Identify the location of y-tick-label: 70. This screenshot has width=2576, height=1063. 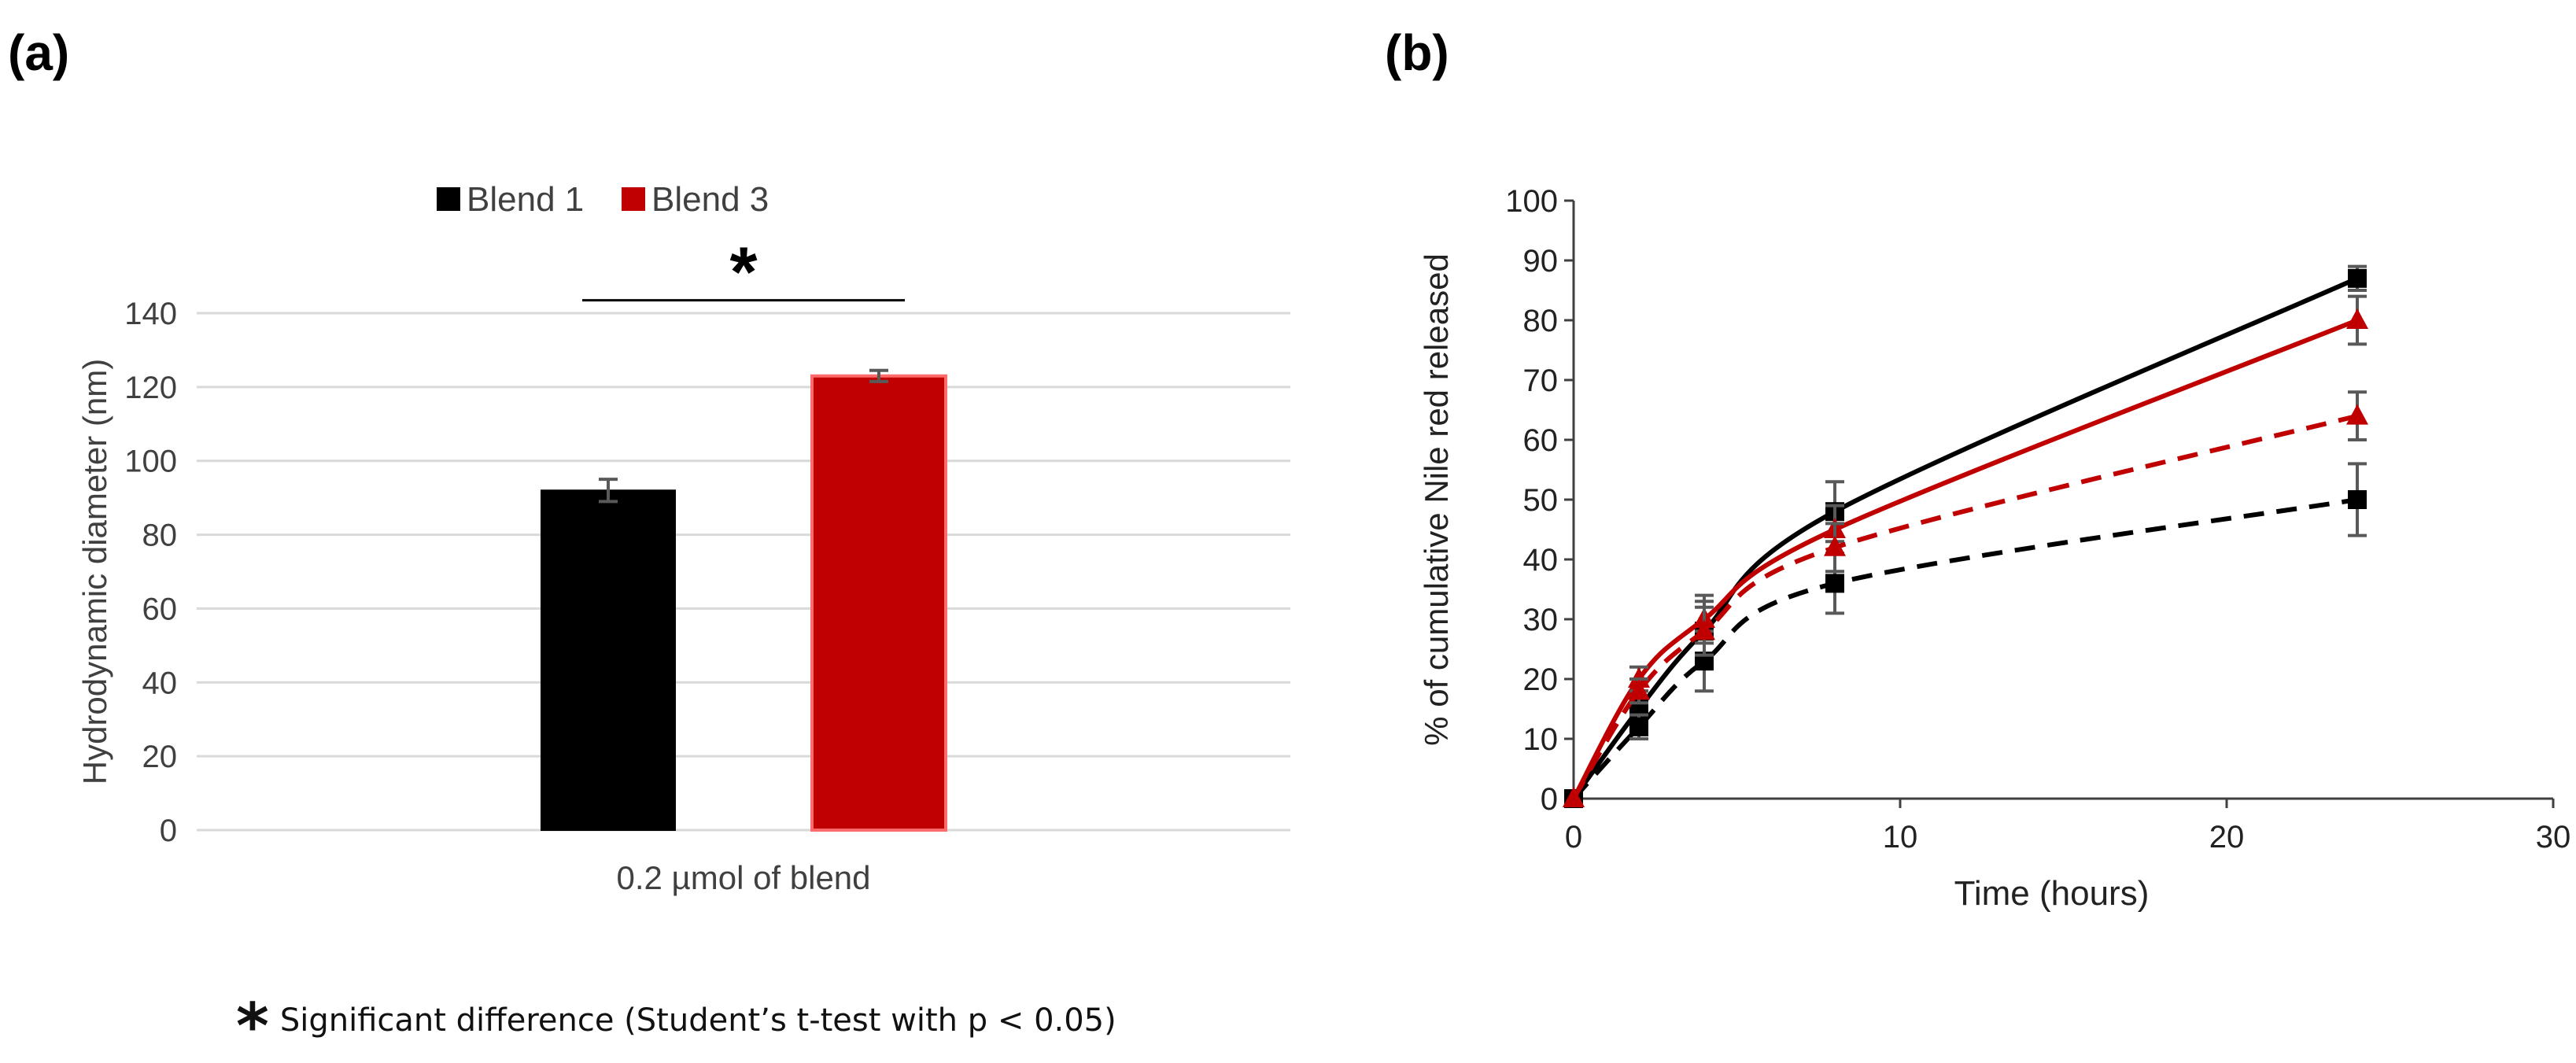
(1541, 381).